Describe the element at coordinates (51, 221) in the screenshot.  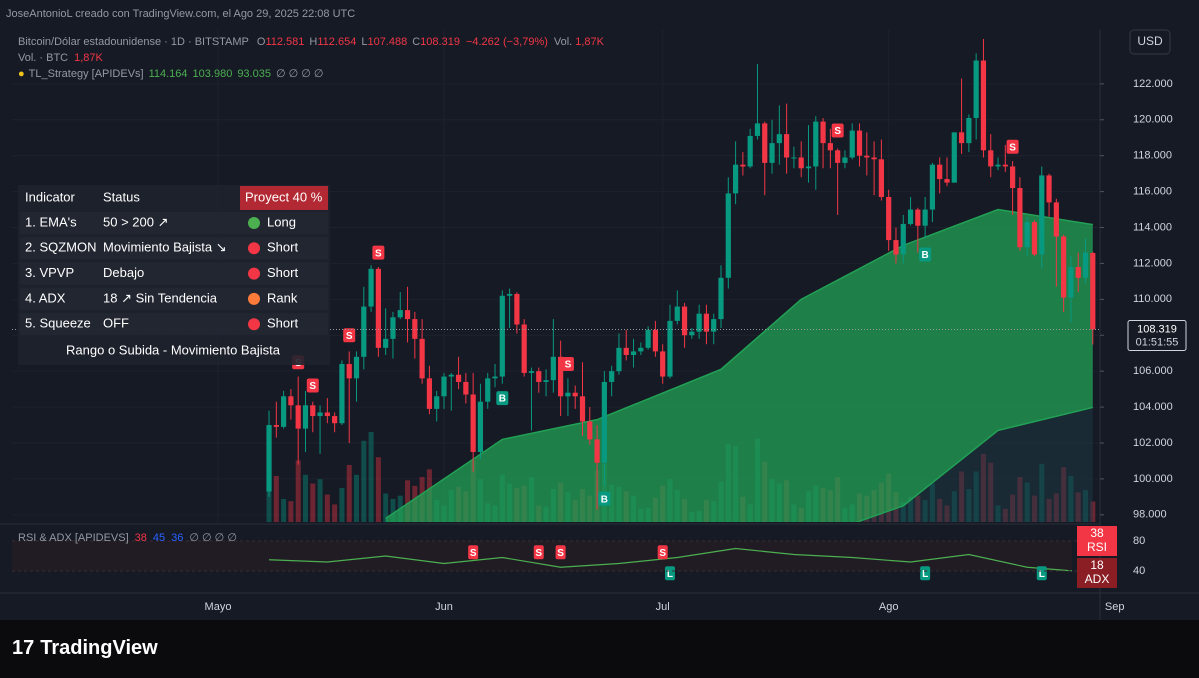
I see `table-cell: 1. EMA's` at that location.